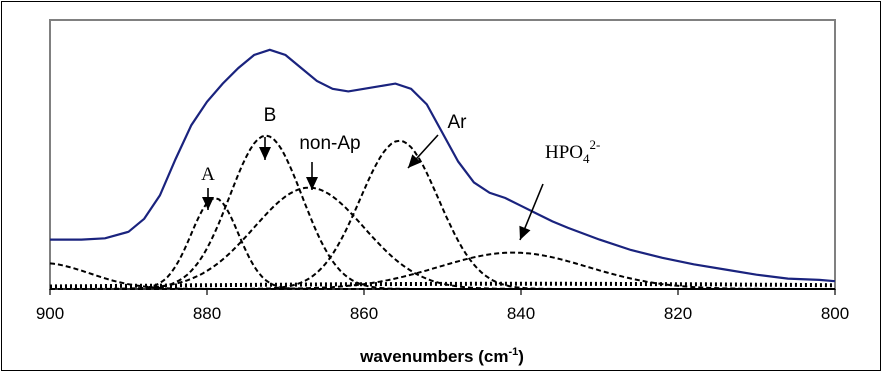  What do you see at coordinates (207, 313) in the screenshot?
I see `x-tick-label: 880` at bounding box center [207, 313].